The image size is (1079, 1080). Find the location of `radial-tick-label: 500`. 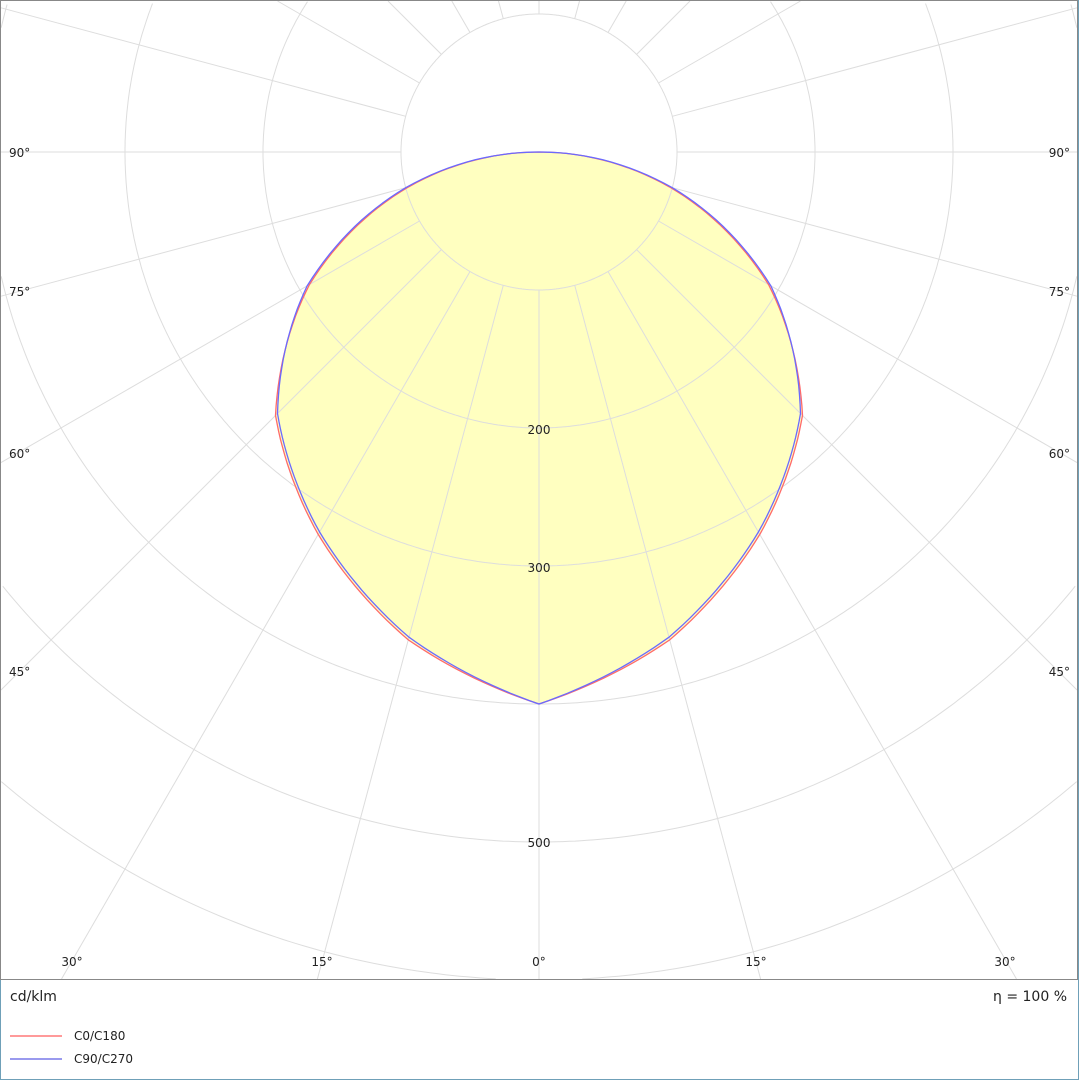

radial-tick-label: 500 is located at coordinates (539, 843).